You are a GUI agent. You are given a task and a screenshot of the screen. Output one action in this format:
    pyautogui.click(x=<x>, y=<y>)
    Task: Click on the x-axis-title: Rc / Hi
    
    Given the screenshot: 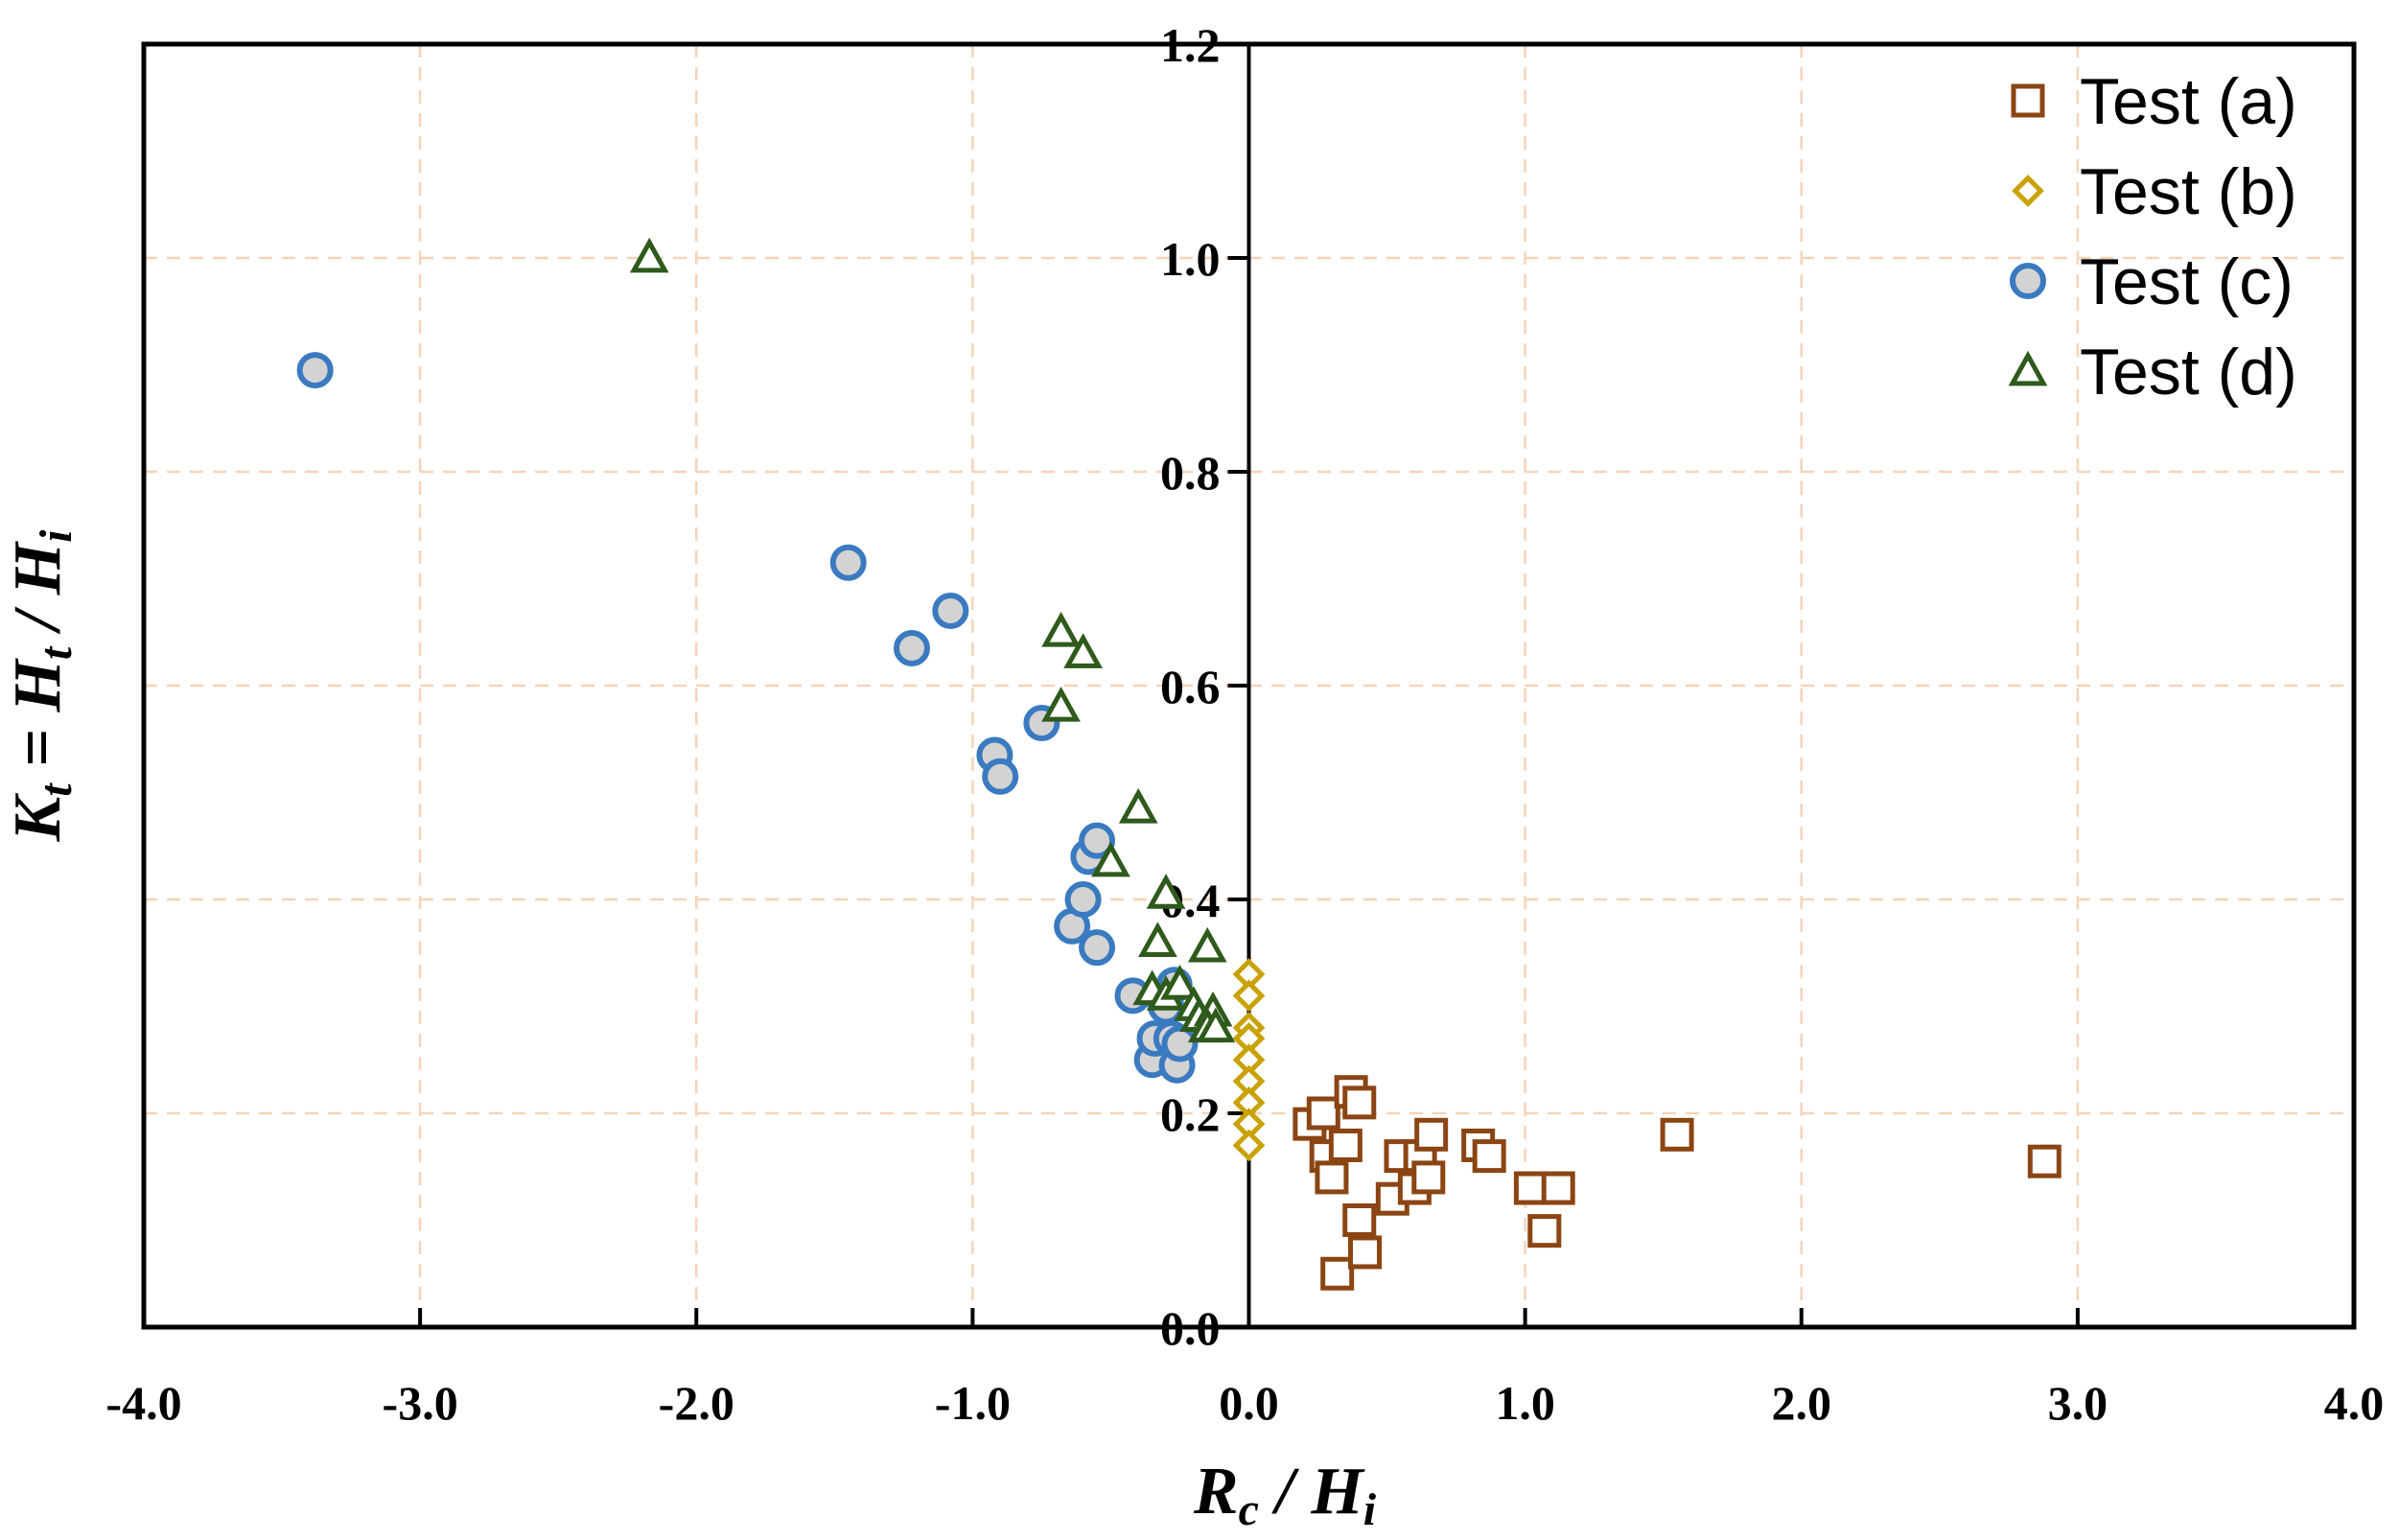 What is the action you would take?
    pyautogui.click(x=1285, y=1495)
    